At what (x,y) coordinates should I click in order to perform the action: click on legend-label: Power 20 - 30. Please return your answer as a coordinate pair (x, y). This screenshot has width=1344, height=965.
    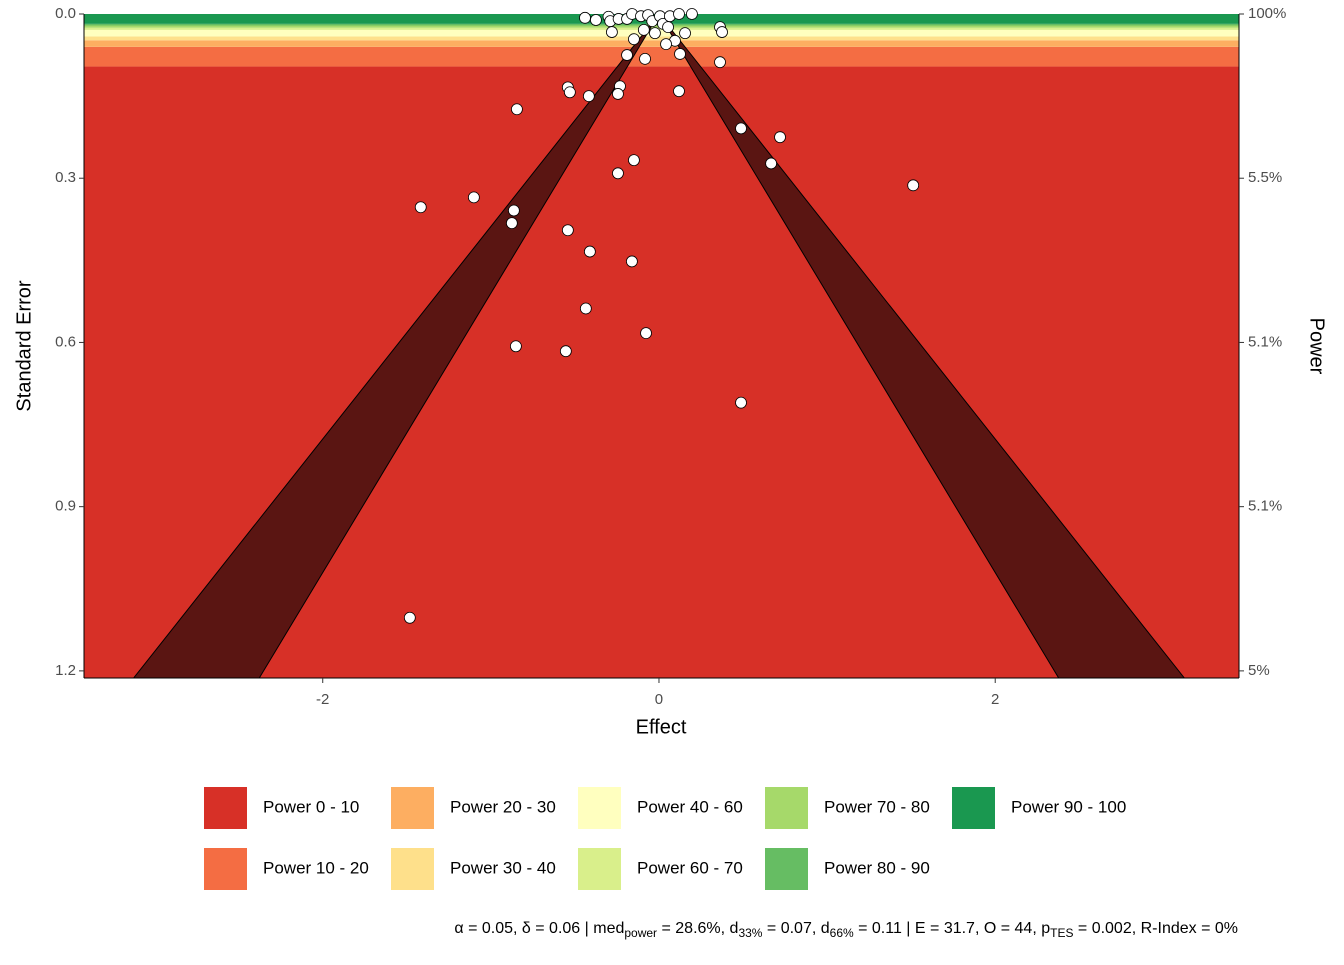
    Looking at the image, I should click on (503, 806).